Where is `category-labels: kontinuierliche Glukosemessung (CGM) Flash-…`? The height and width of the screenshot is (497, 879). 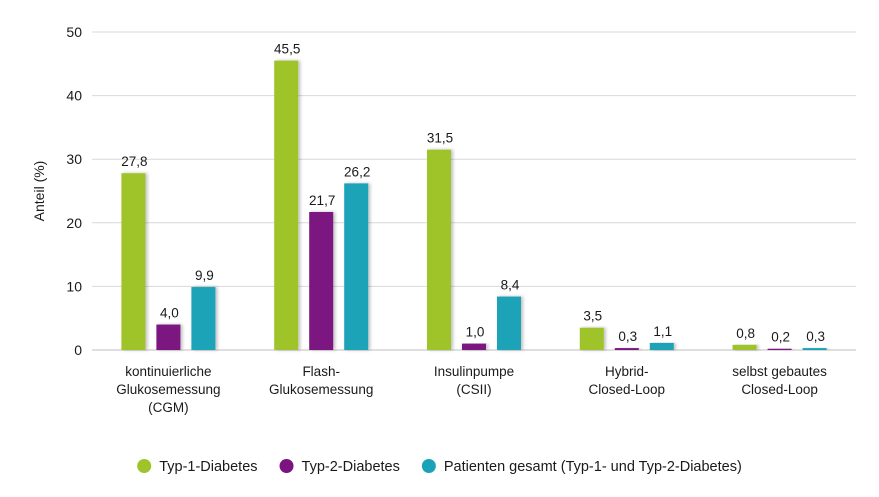 category-labels: kontinuierliche Glukosemessung (CGM) Flash-… is located at coordinates (471, 389).